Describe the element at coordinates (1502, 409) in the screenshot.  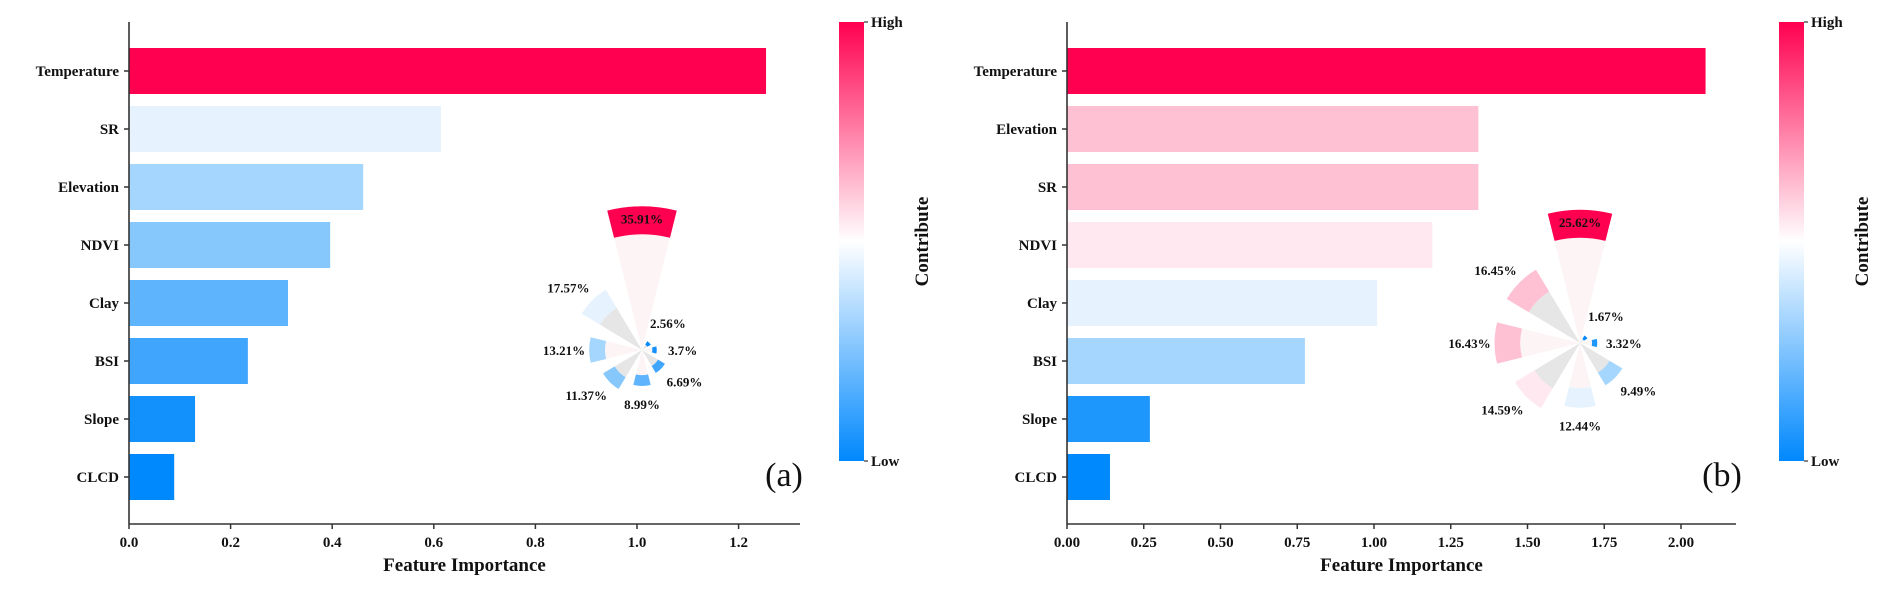
I see `polar-percent-label: 14.59%` at that location.